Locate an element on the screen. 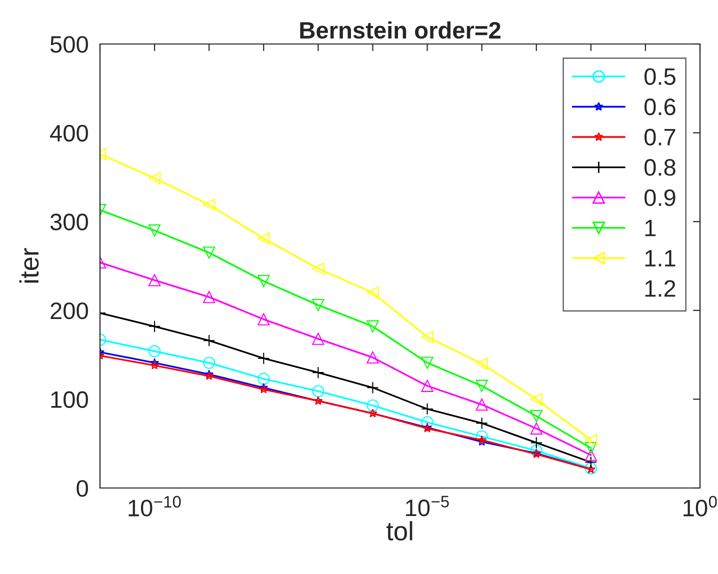 The image size is (718, 574). y-tick-label: 100 is located at coordinates (69, 399).